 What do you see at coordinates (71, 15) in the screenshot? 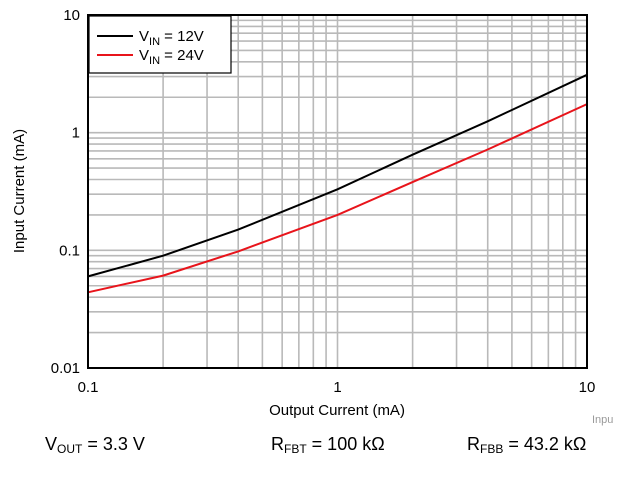
I see `y-tick-label: 10` at bounding box center [71, 15].